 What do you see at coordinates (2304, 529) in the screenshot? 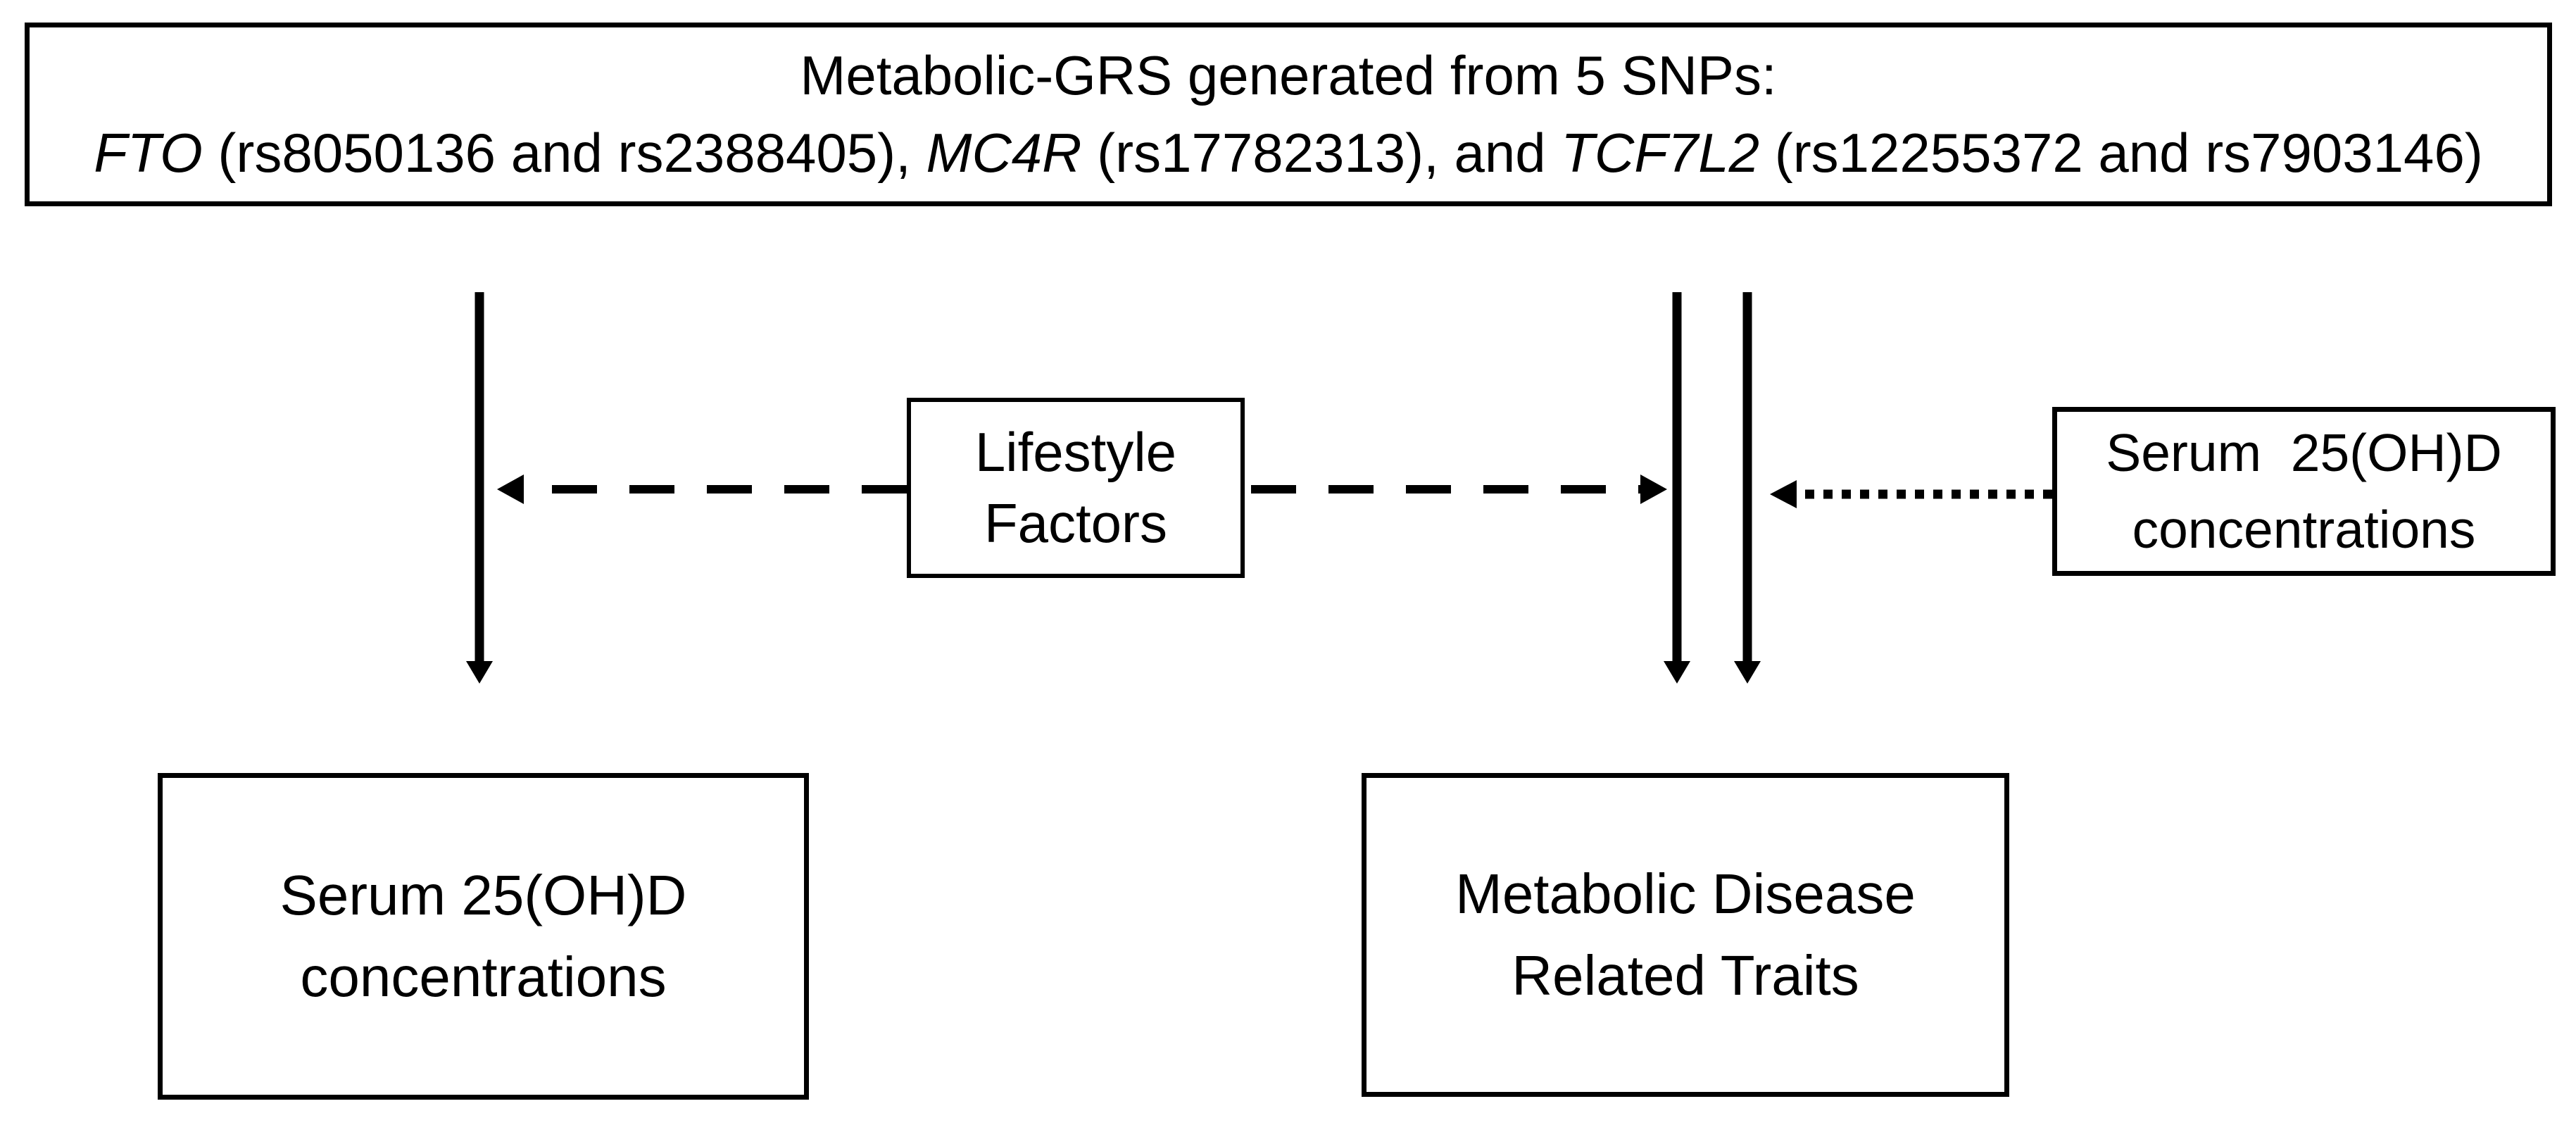
I see `serum-side-box-line2: concentrations` at bounding box center [2304, 529].